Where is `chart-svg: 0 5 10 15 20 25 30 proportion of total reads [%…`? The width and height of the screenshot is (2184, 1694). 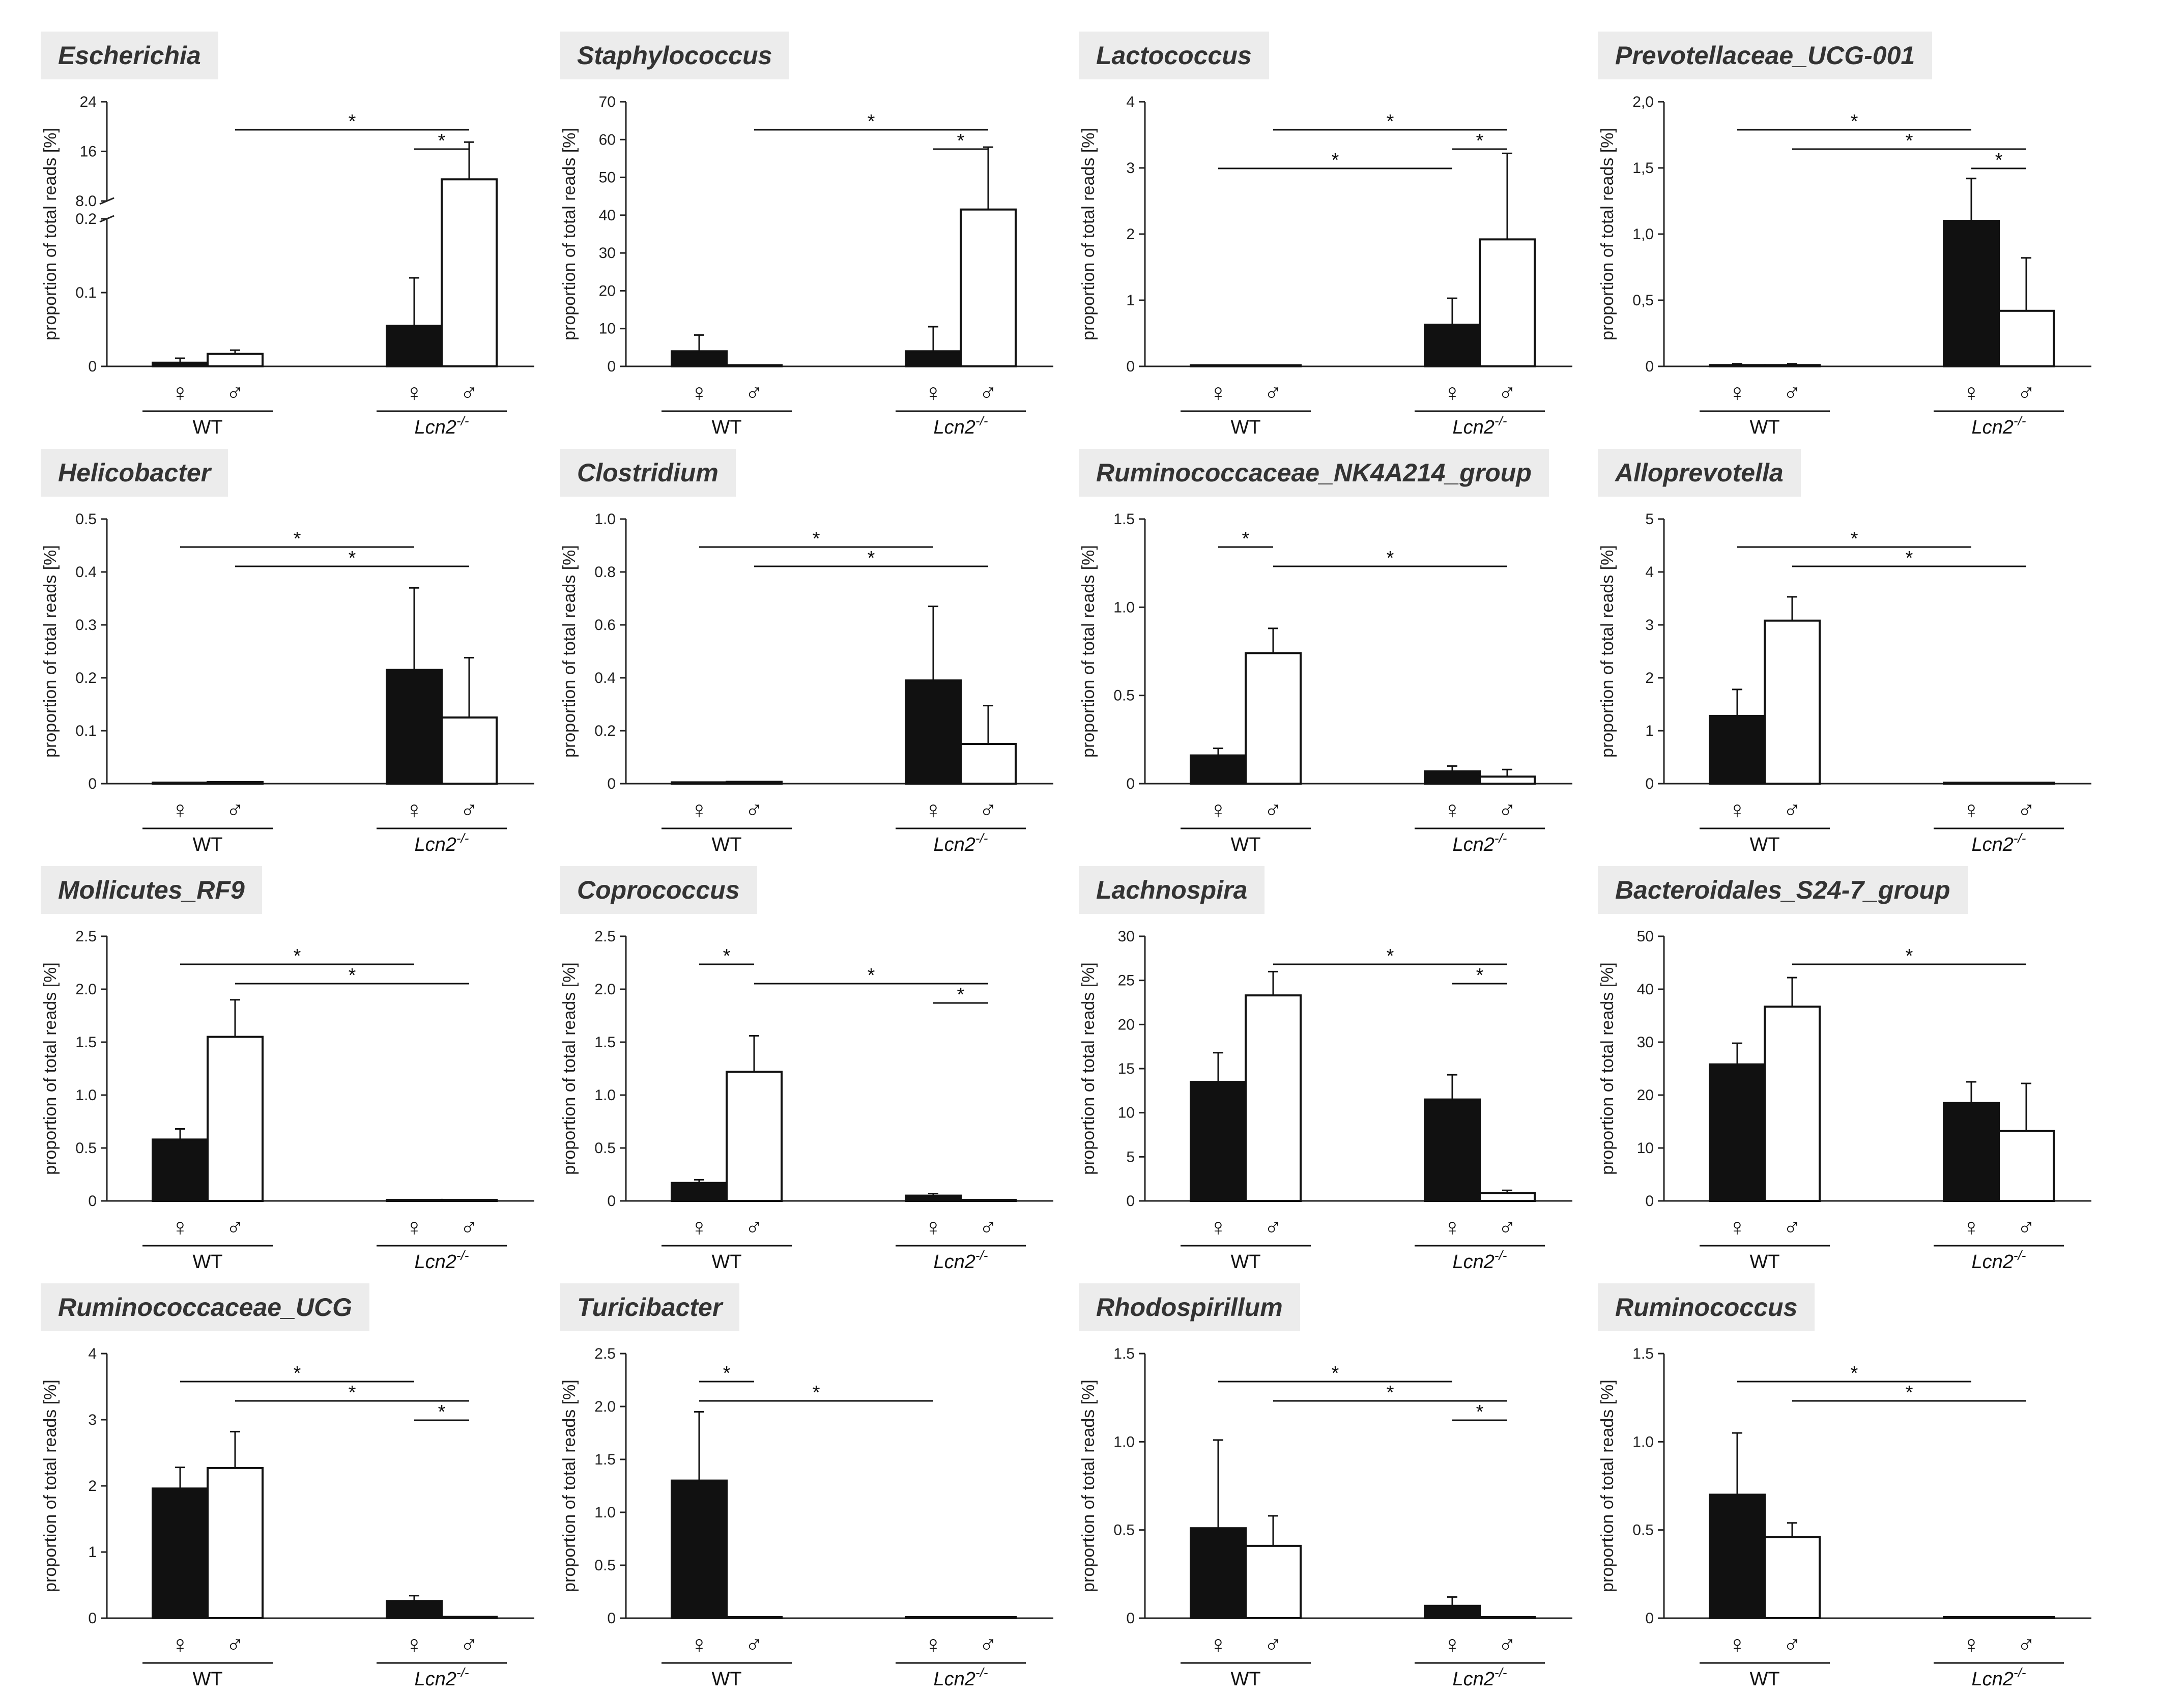
chart-svg: 0 5 10 15 20 25 30 proportion of total reads [%… is located at coordinates (1325, 1100).